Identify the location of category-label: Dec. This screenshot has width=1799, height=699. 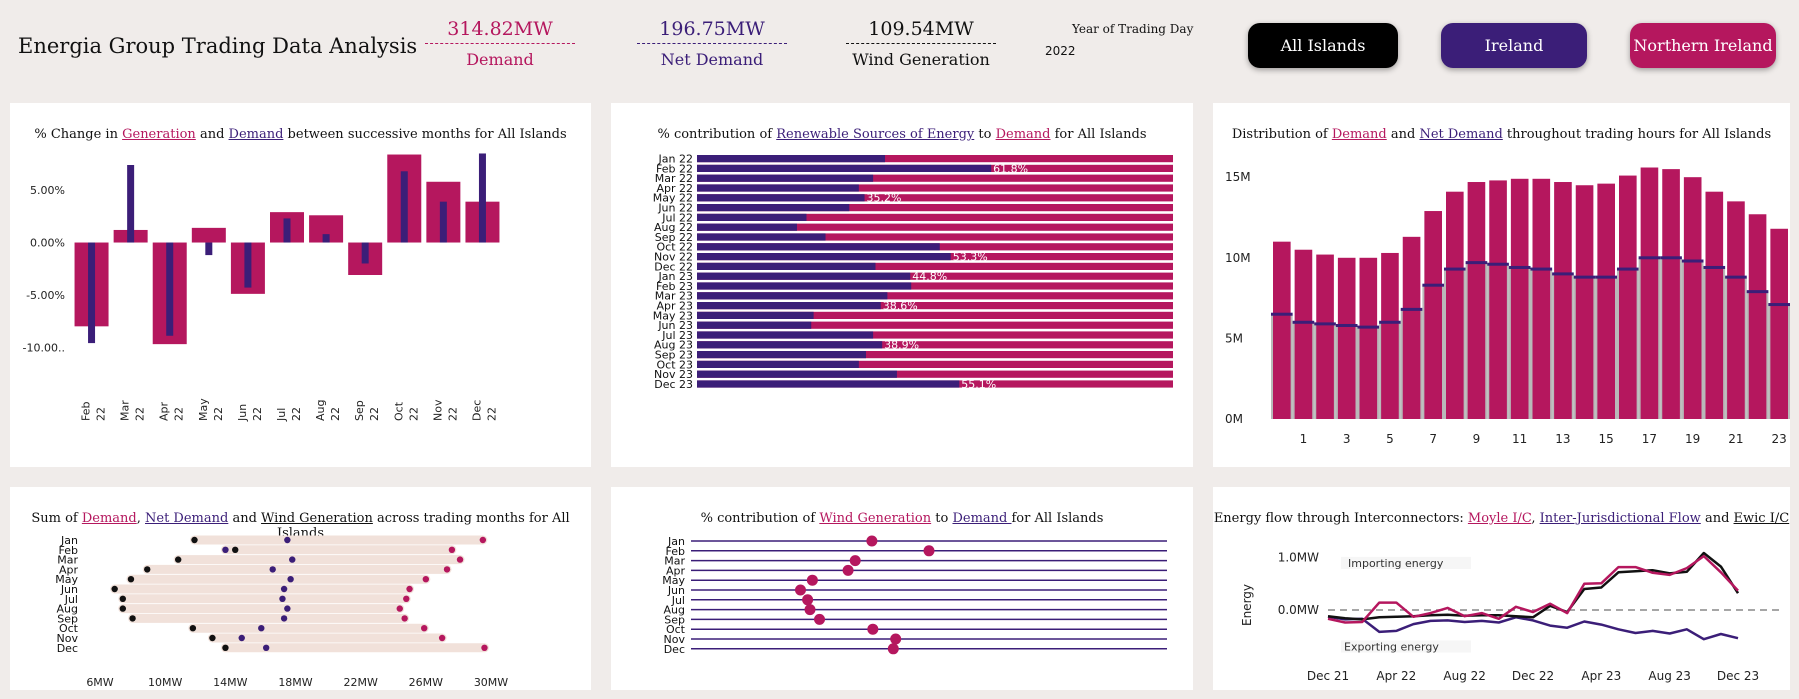
(674, 649).